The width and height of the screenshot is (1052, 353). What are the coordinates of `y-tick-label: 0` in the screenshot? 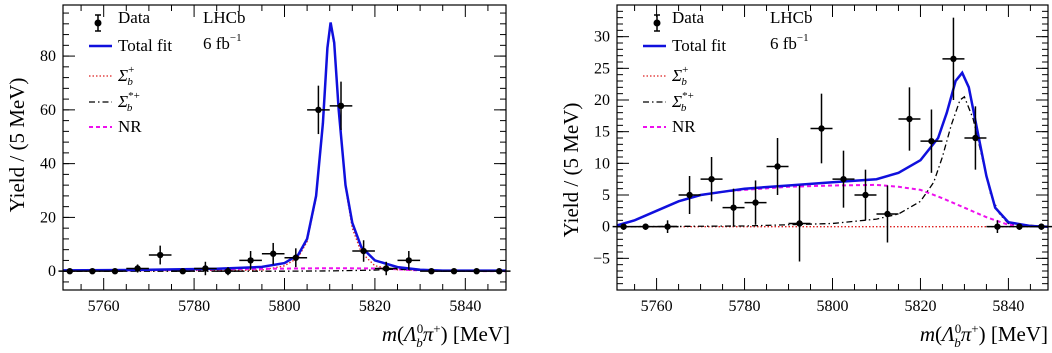 It's located at (52, 271).